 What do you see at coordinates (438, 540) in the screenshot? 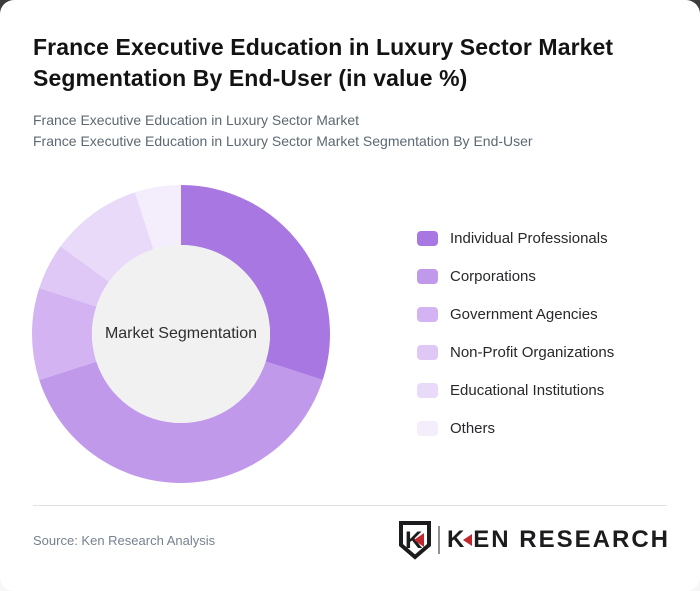
I see `logo-separator` at bounding box center [438, 540].